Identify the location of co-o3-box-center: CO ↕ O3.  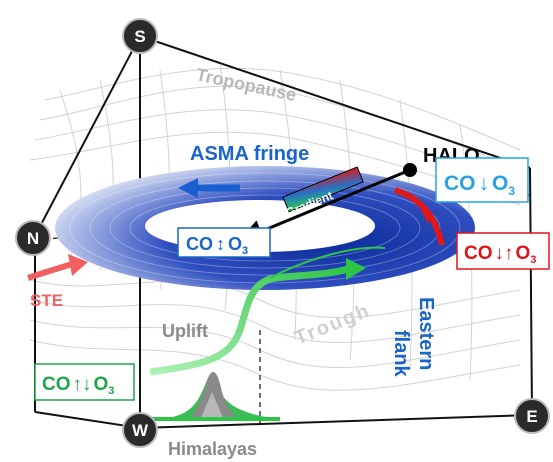
(224, 242).